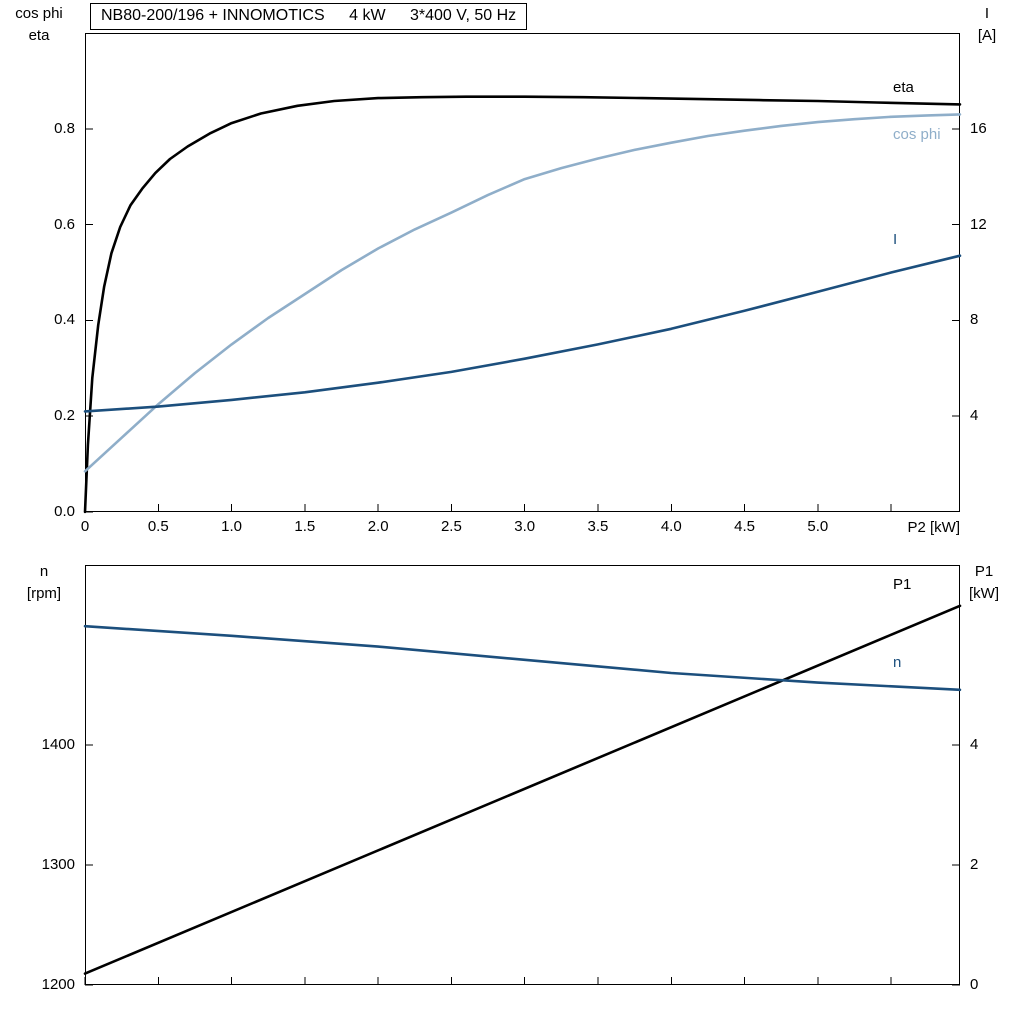  Describe the element at coordinates (525, 526) in the screenshot. I see `tick-label: 3.0` at that location.